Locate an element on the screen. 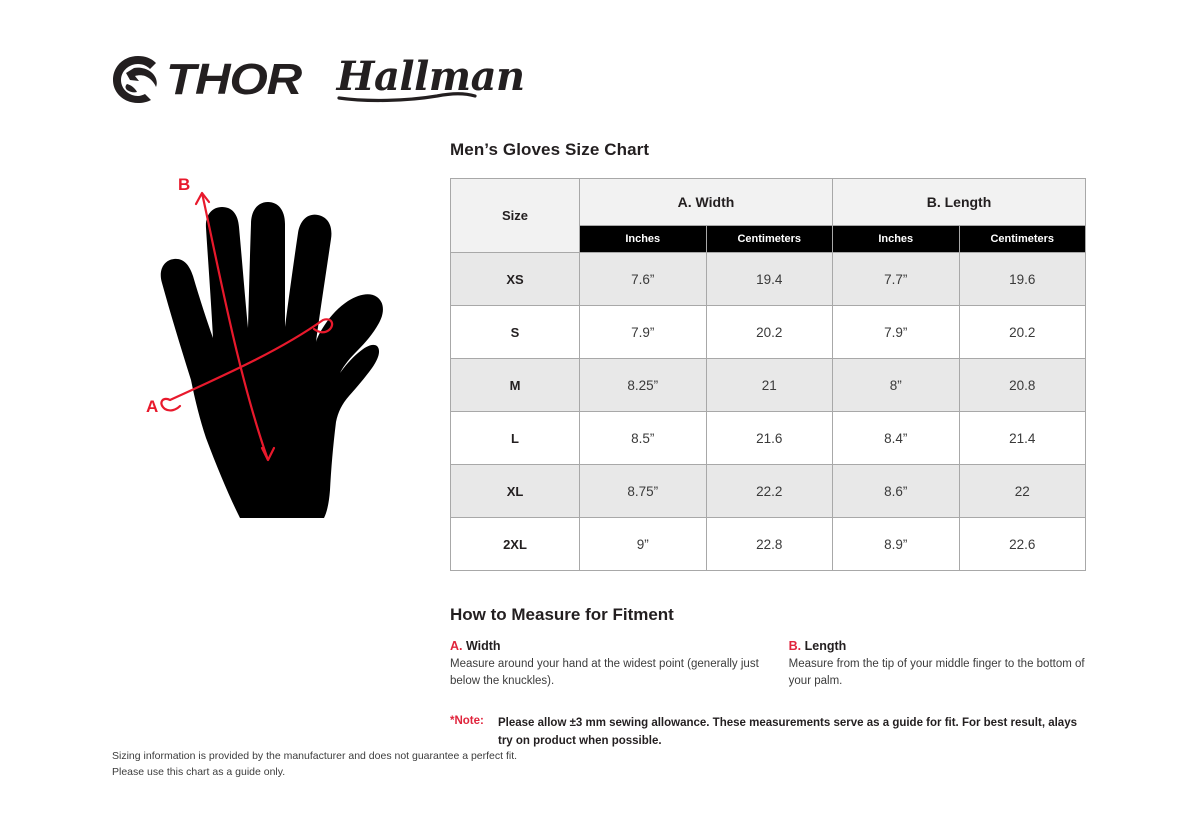  column-header-length-inches: Inches is located at coordinates (896, 239).